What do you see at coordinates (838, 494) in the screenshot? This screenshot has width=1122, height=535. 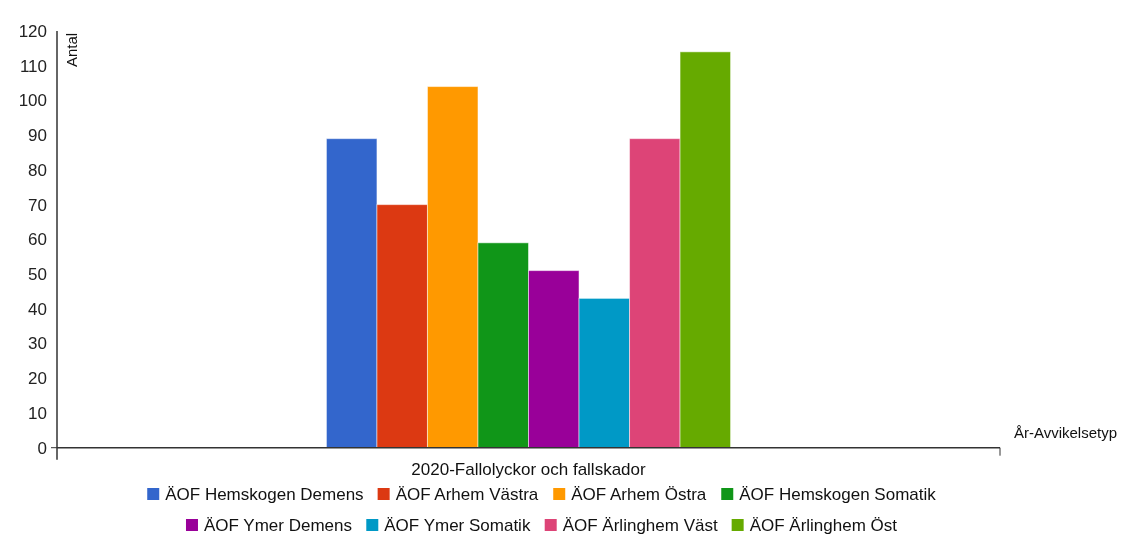 I see `legend-label: ÄOF Hemskogen Somatik` at bounding box center [838, 494].